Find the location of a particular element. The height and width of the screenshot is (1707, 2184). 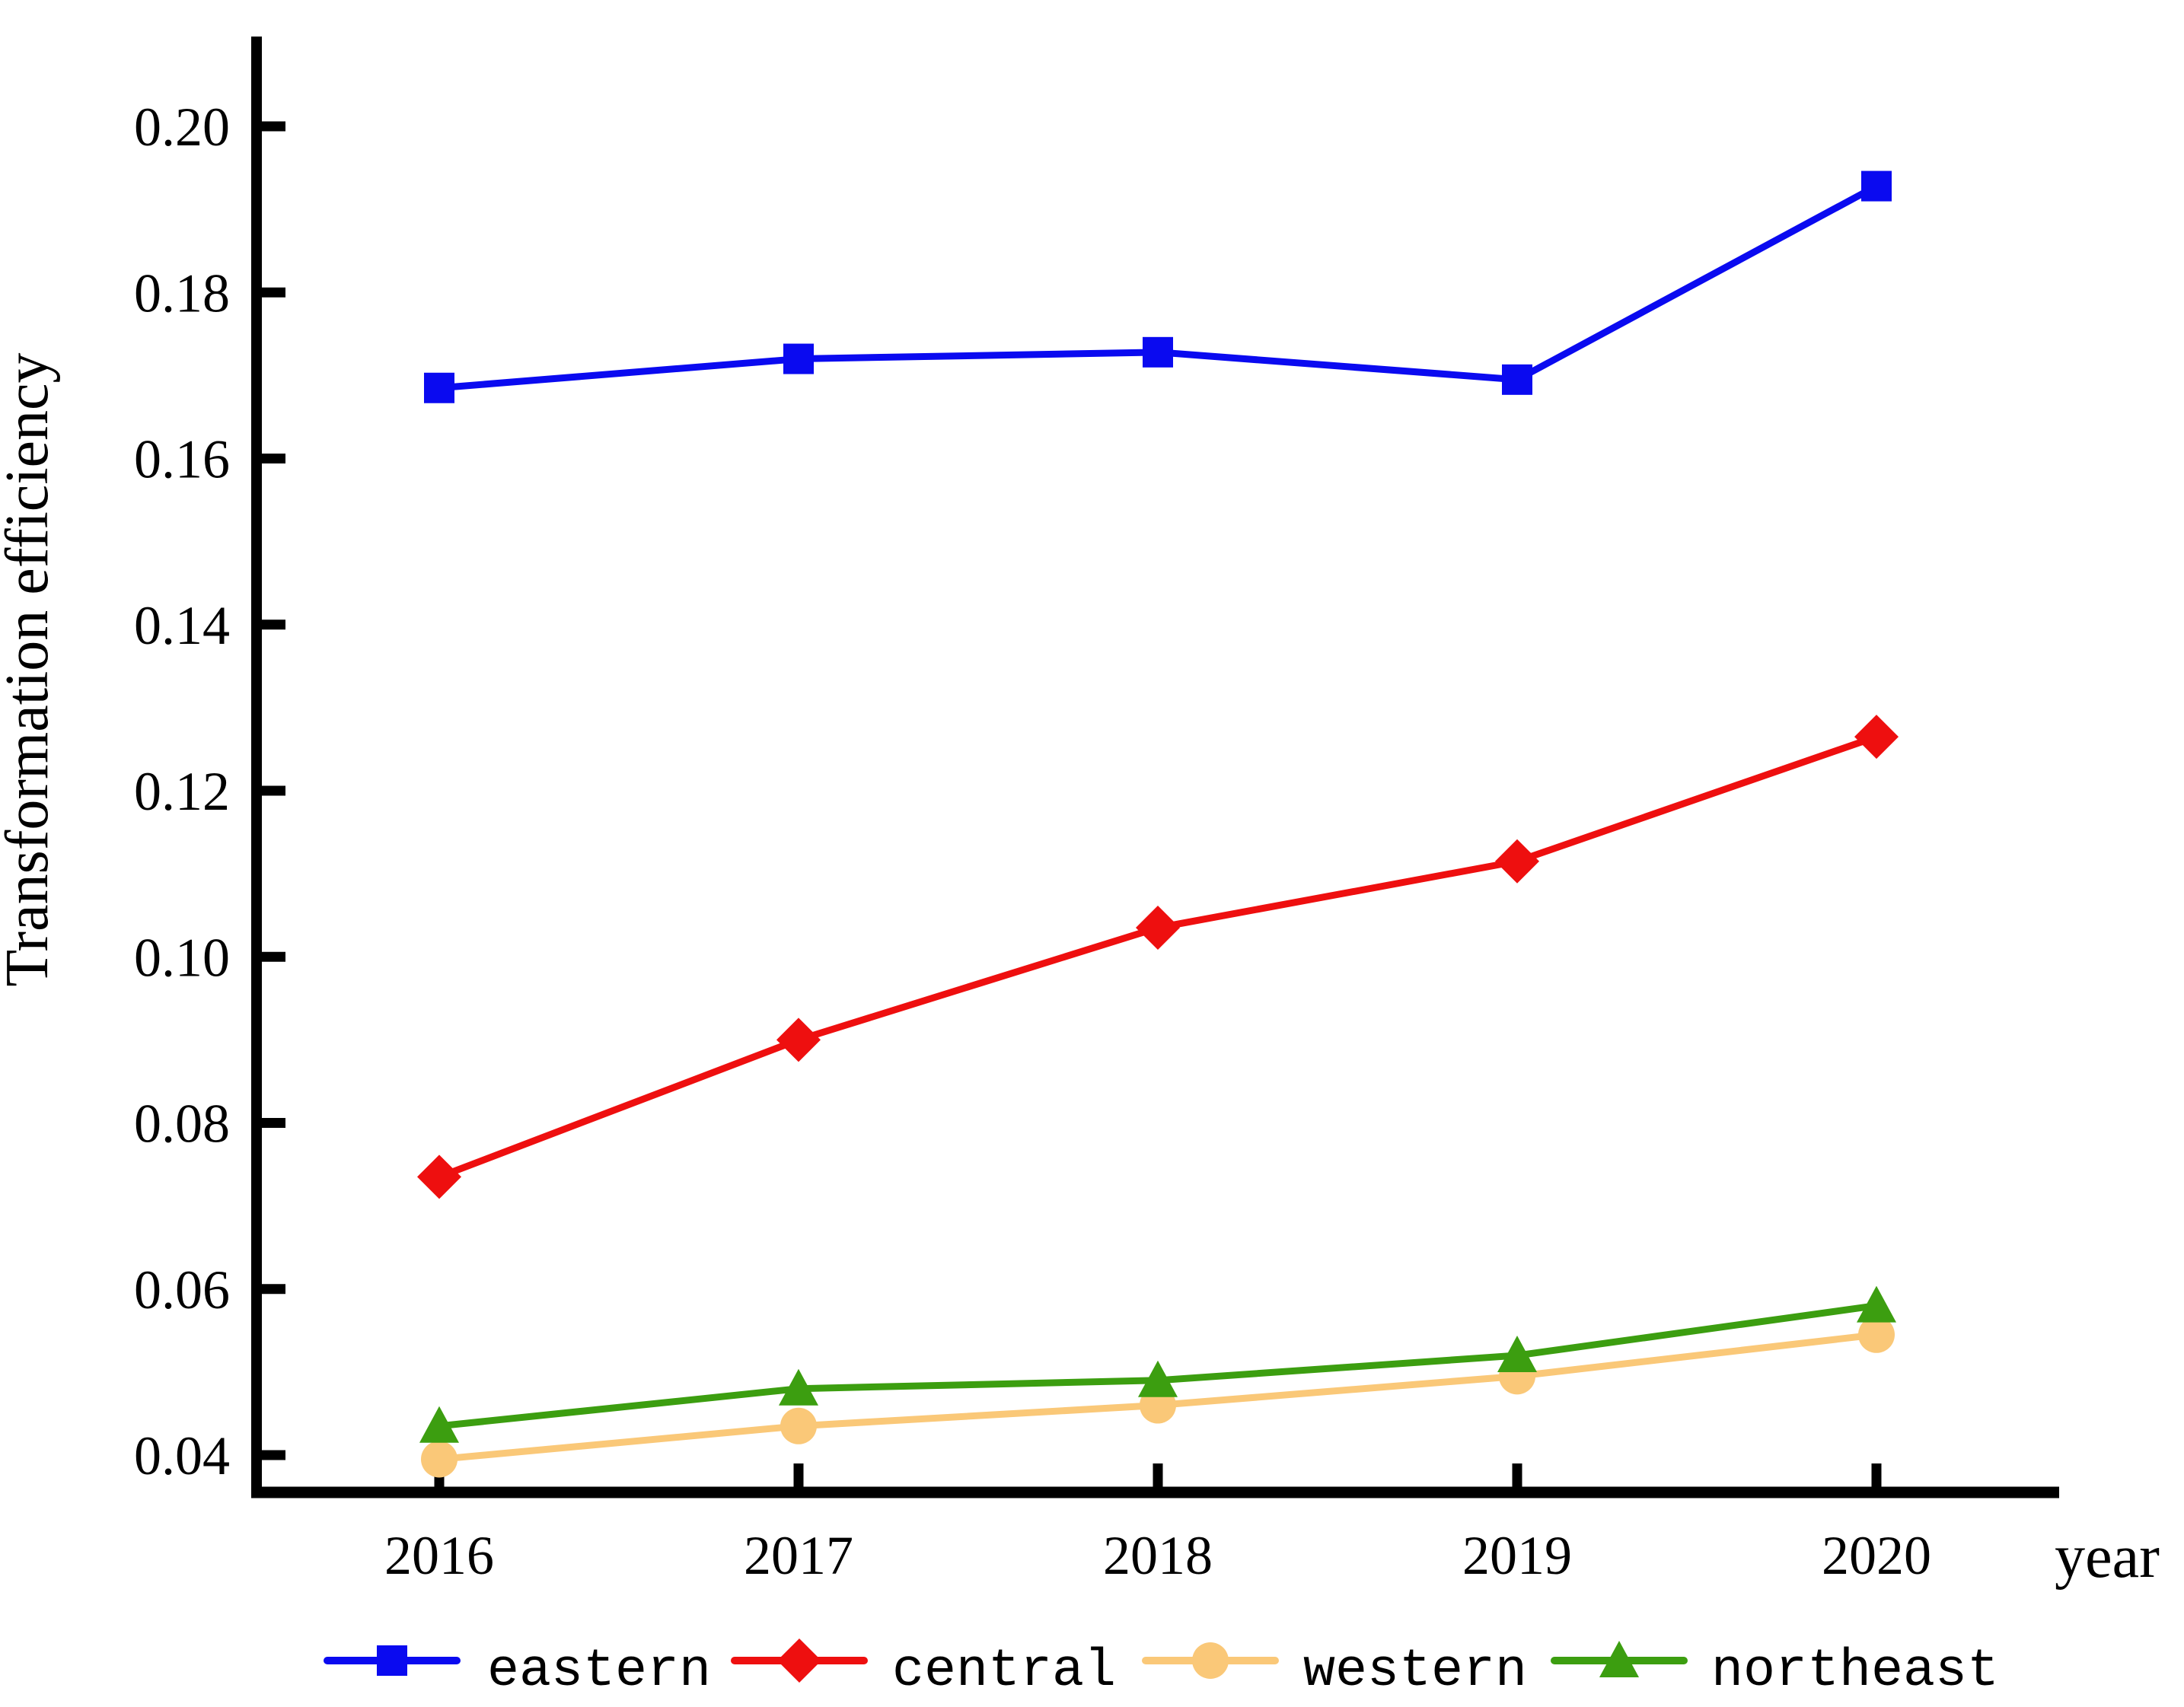

y-tick-label: 0.10 is located at coordinates (182, 957).